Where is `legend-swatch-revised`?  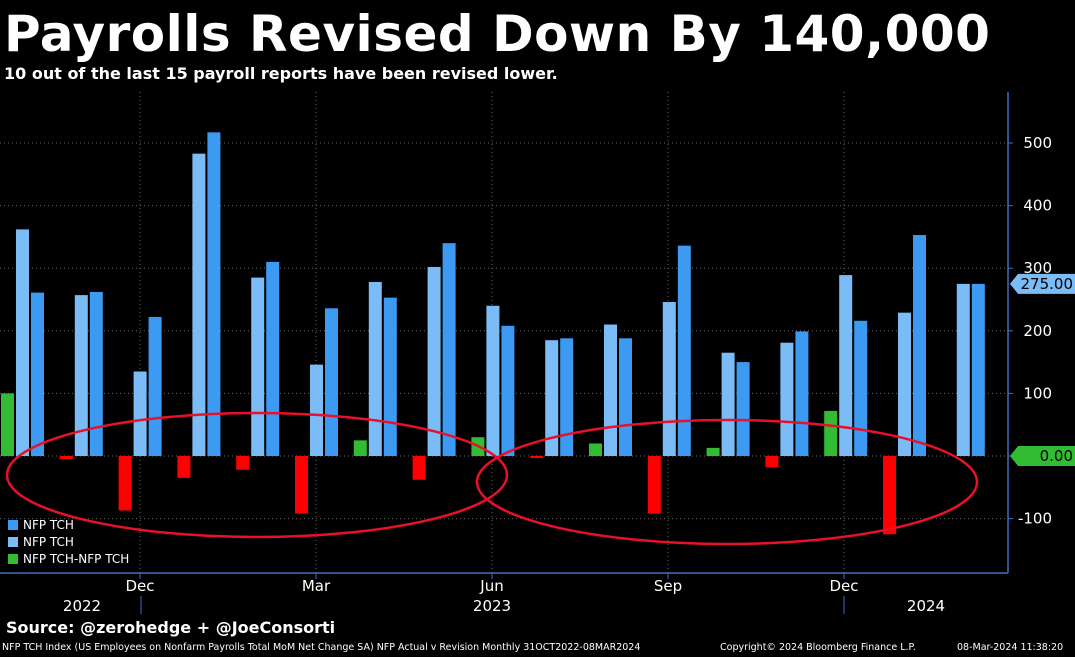
legend-swatch-revised is located at coordinates (13, 524).